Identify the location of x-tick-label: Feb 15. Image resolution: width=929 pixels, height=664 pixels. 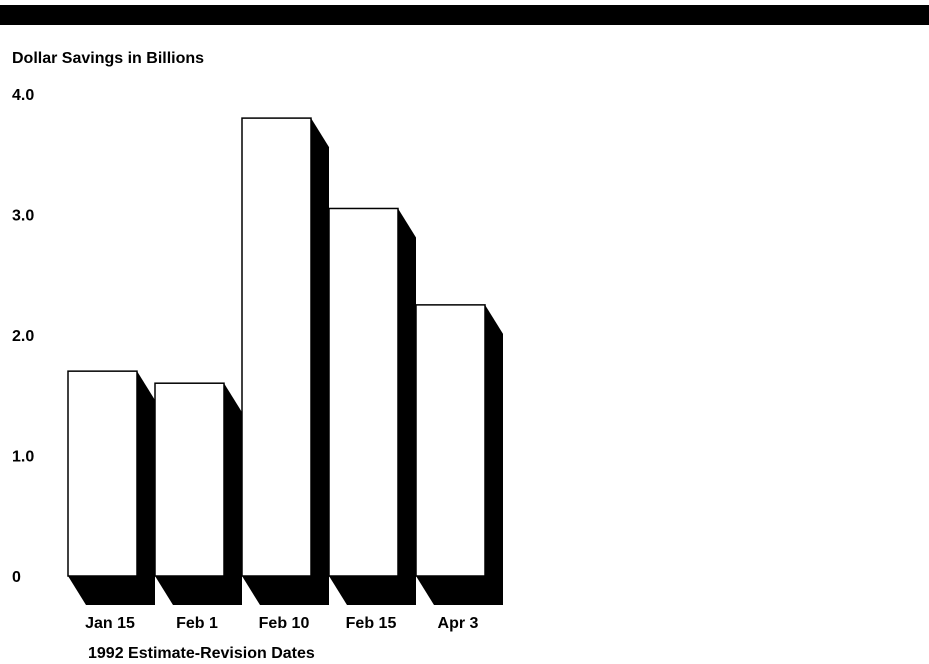
(371, 623).